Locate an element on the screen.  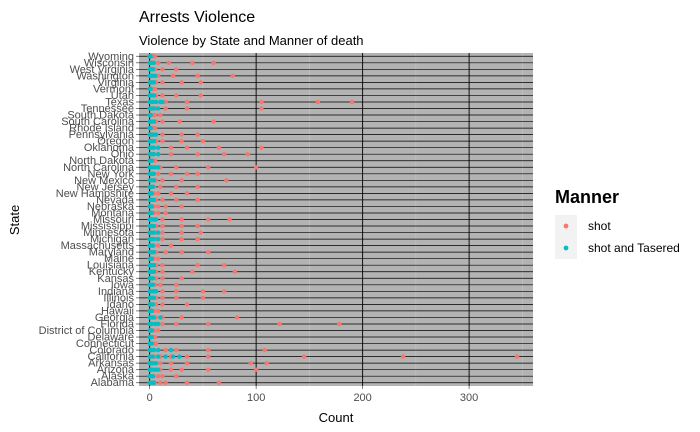
x-tick-label: 300 is located at coordinates (469, 398).